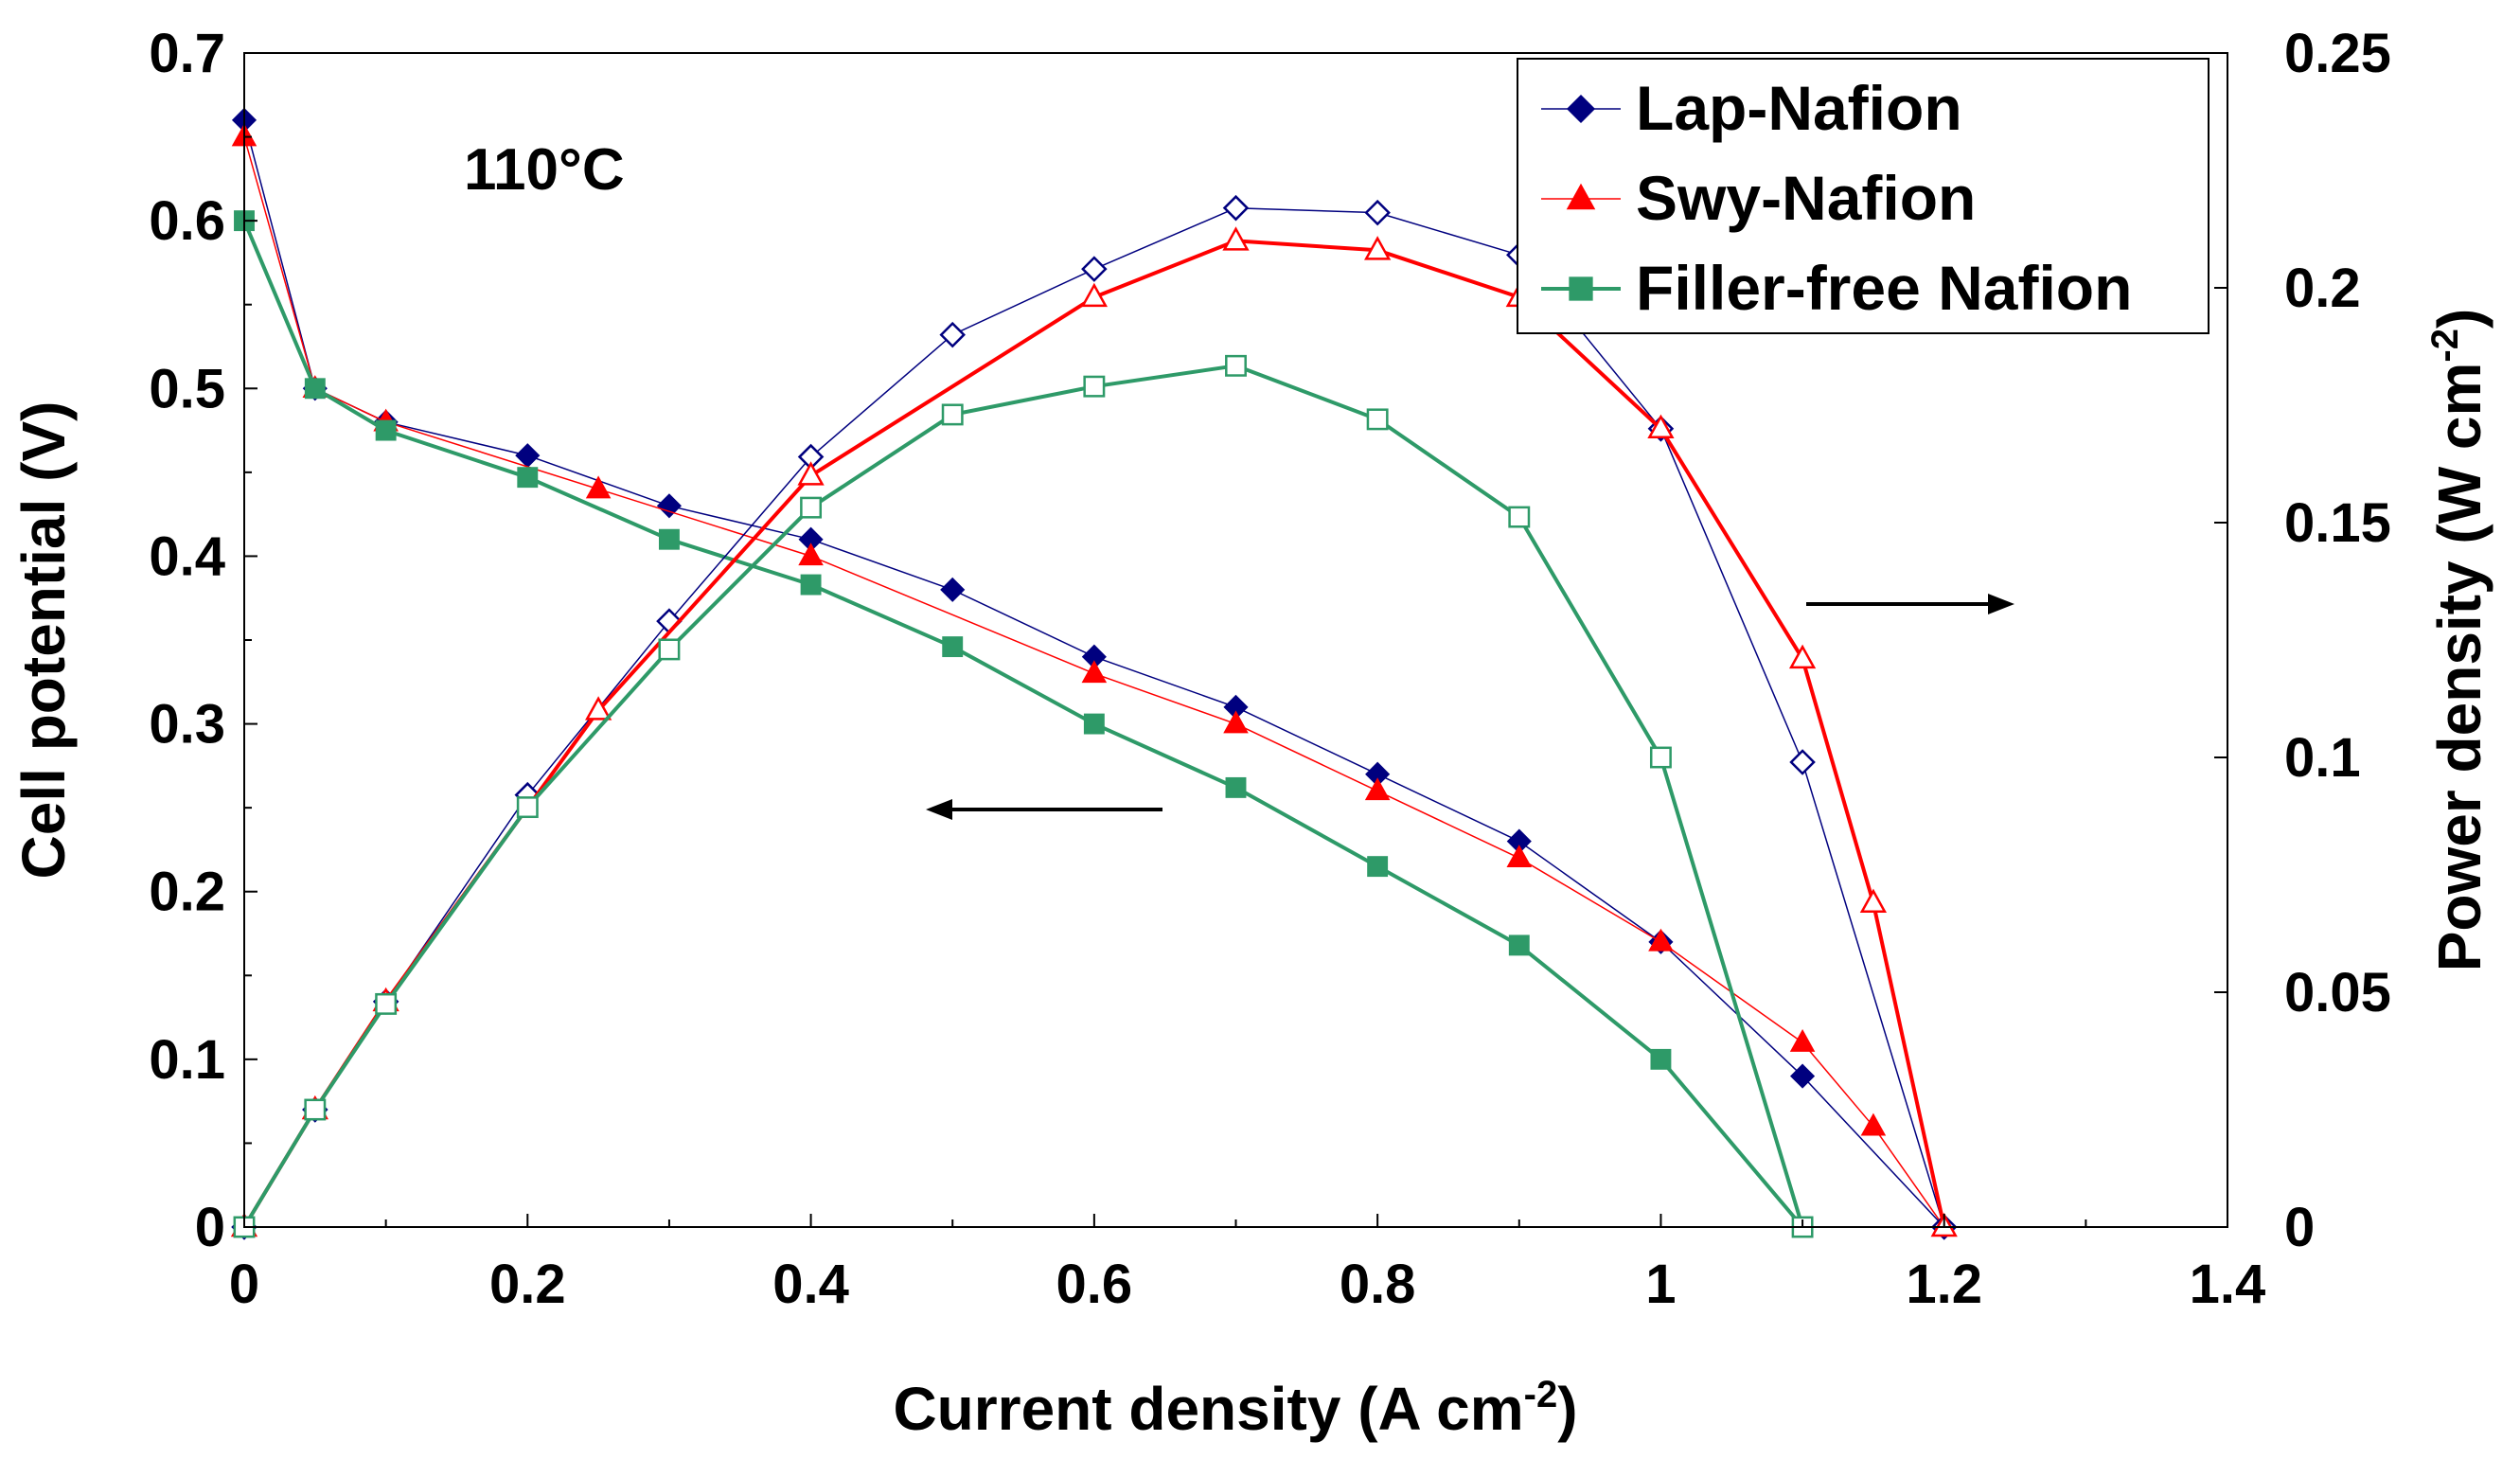  I want to click on legend-marker-free, so click(1581, 288).